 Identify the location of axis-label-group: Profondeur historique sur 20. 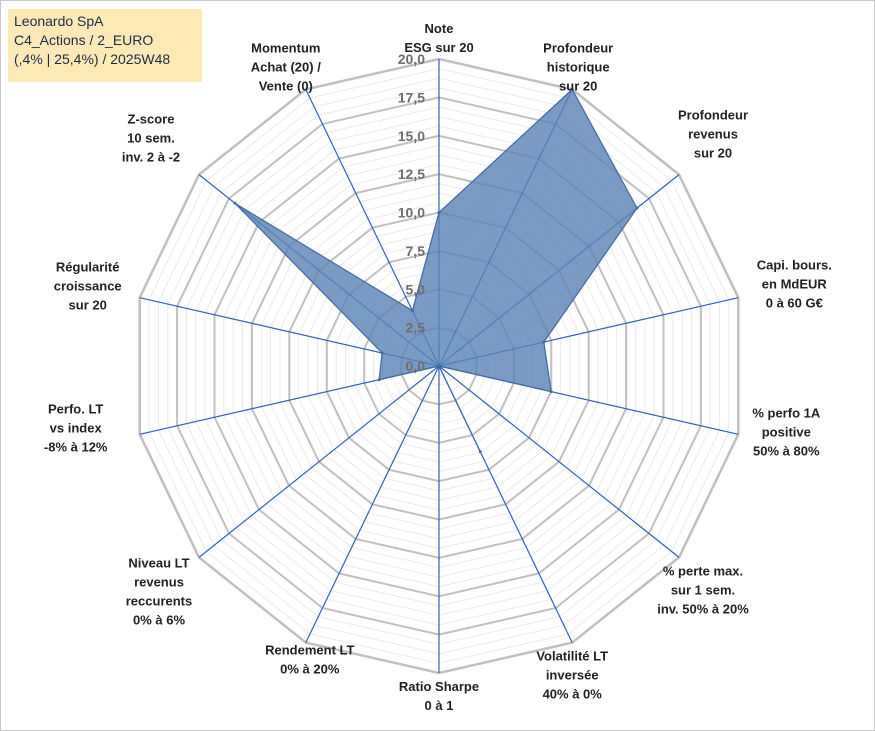
(578, 66).